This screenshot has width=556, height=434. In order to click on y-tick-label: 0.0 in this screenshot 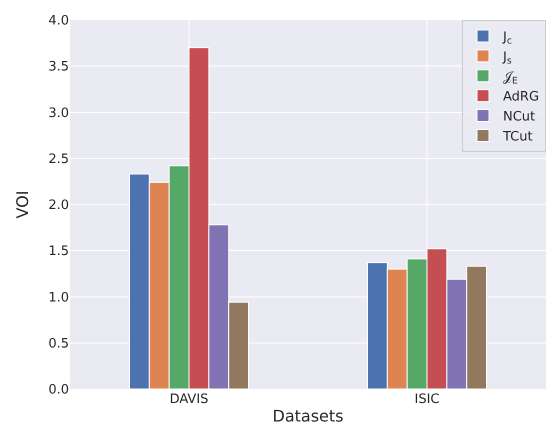, I will do `click(58, 390)`.